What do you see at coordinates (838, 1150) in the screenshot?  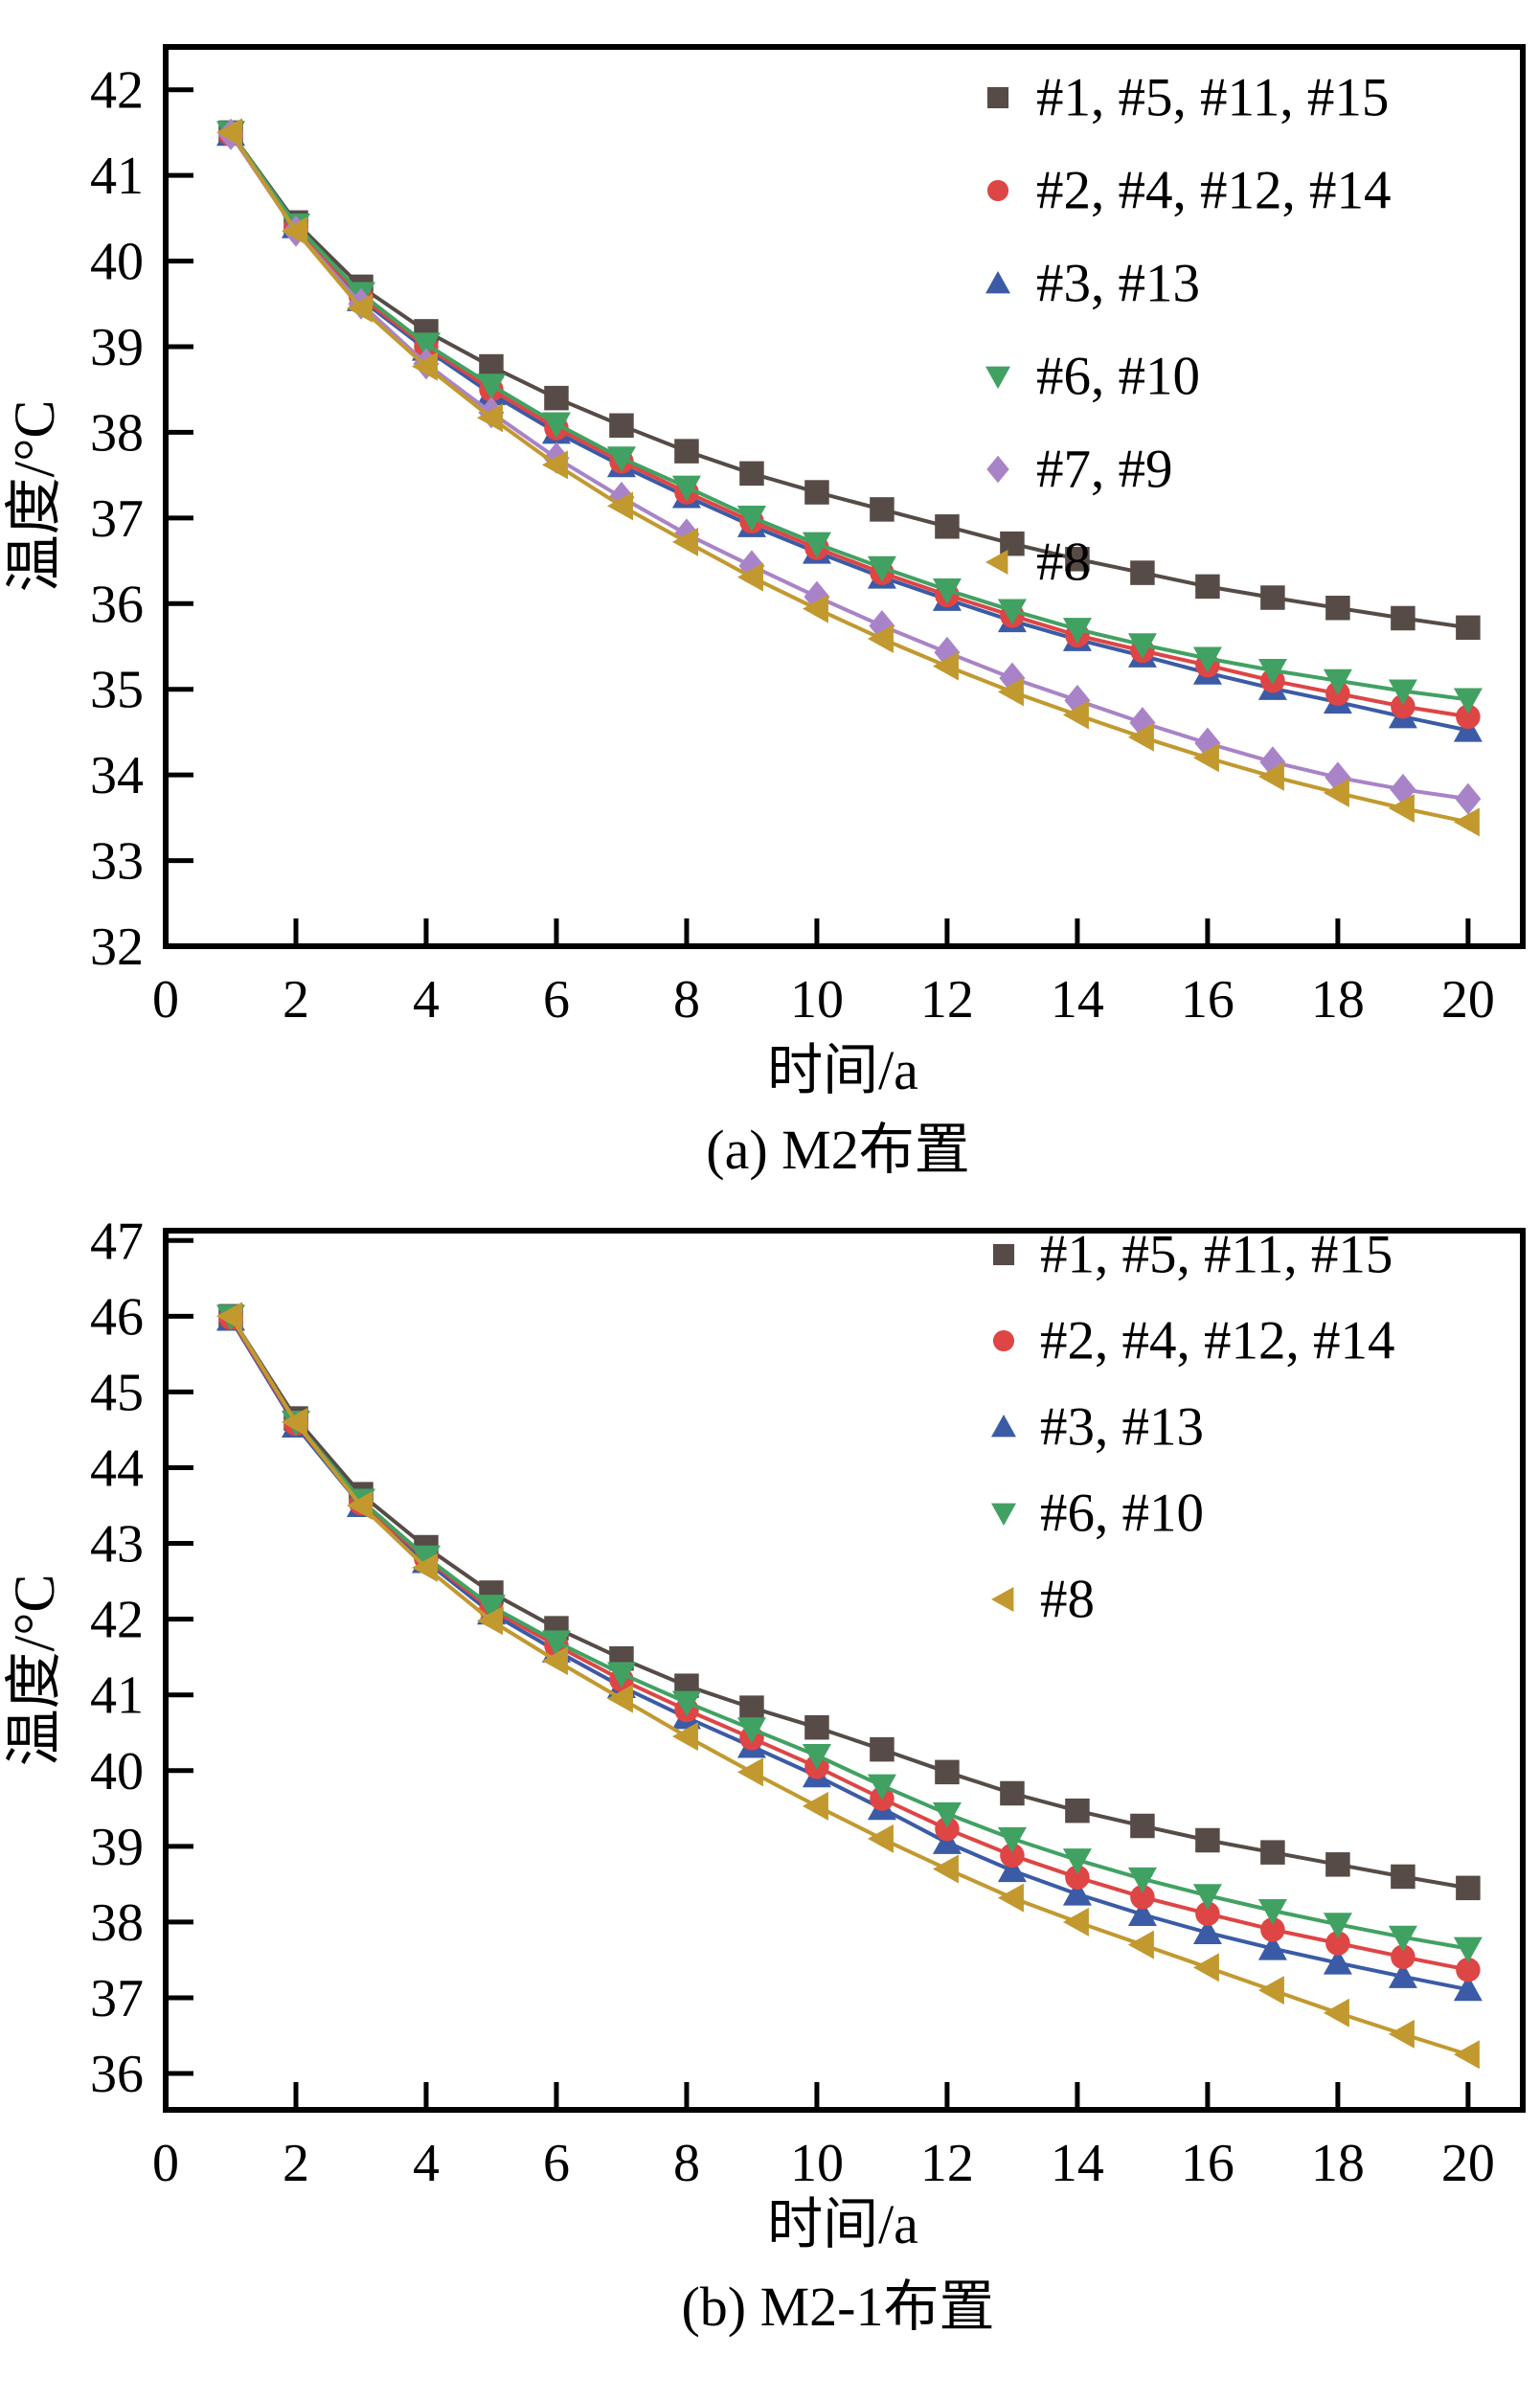 I see `chart-a-title: (a) M2布置` at bounding box center [838, 1150].